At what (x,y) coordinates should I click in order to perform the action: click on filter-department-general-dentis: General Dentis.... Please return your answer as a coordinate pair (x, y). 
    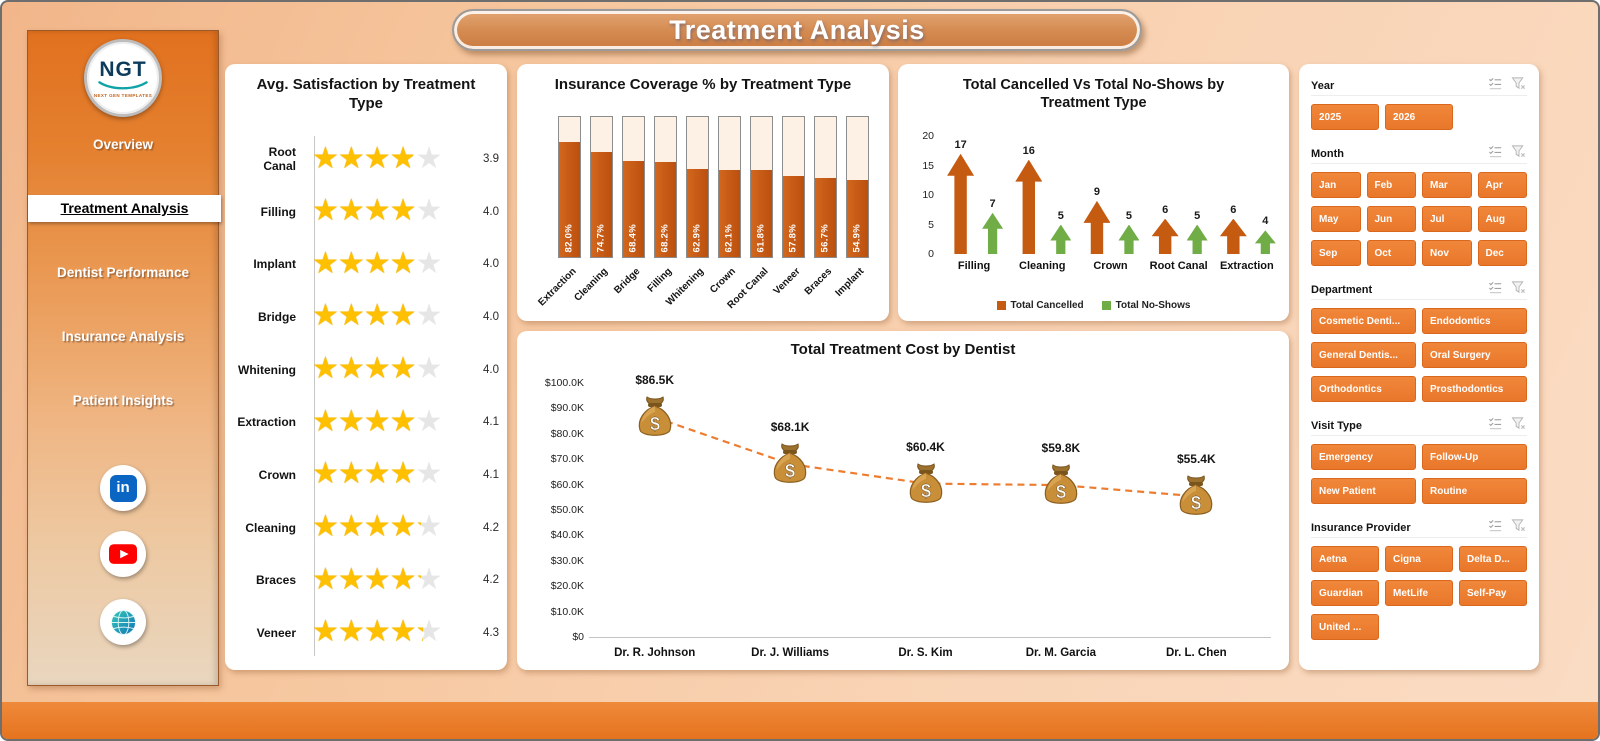
    Looking at the image, I should click on (1363, 355).